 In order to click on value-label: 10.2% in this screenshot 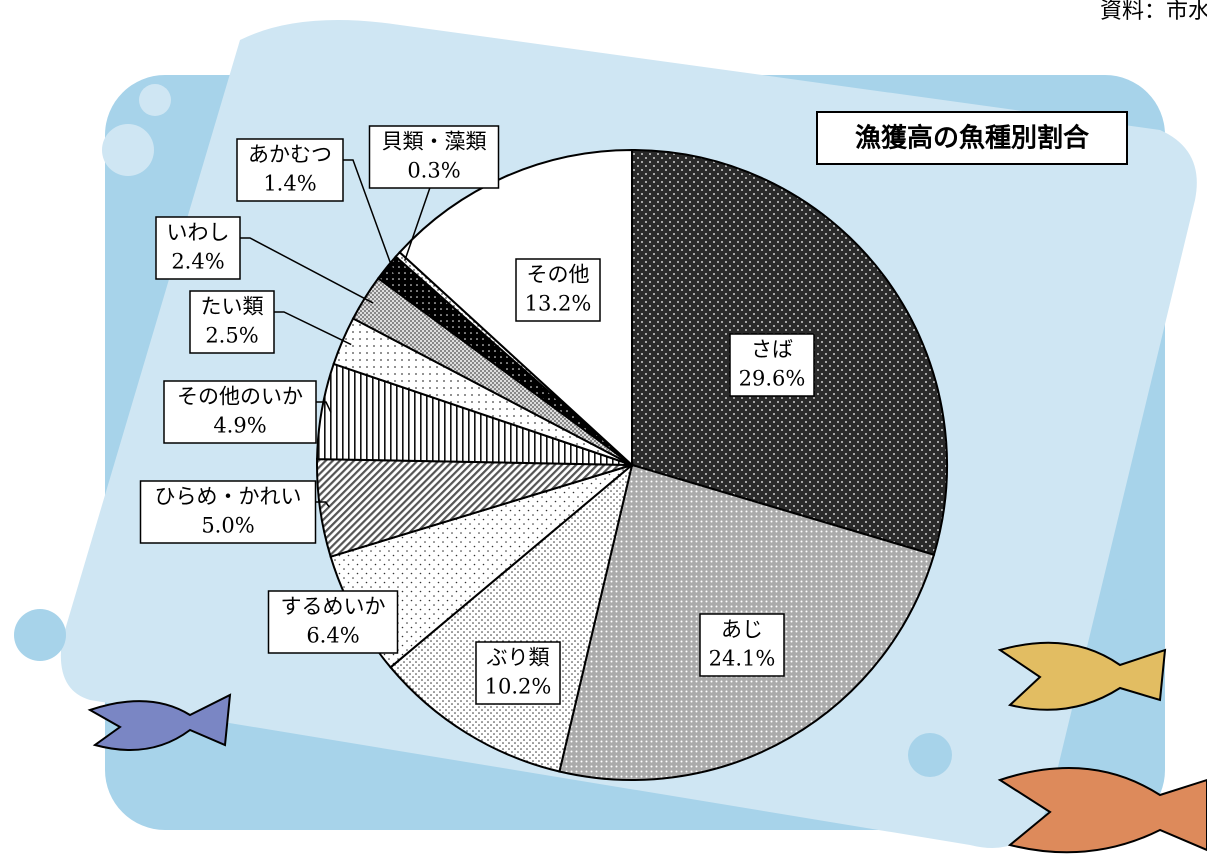, I will do `click(518, 687)`.